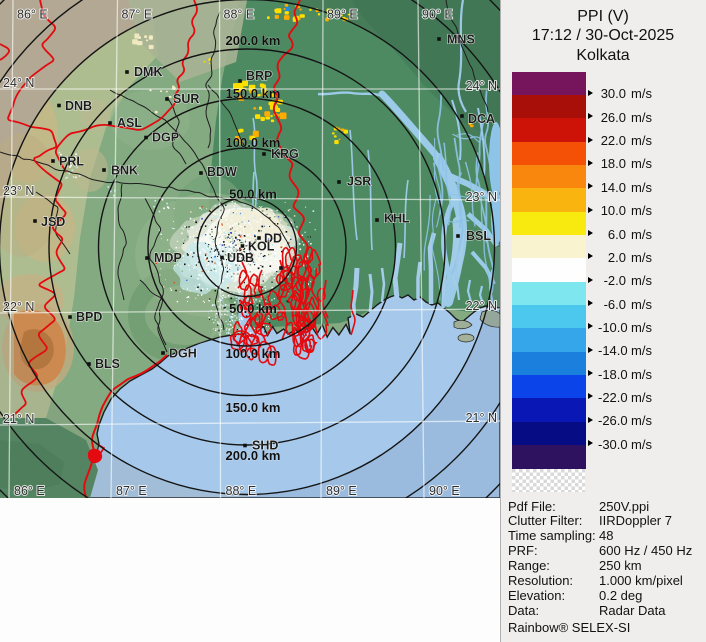 The image size is (706, 642). I want to click on svg-text: BRP, so click(259, 76).